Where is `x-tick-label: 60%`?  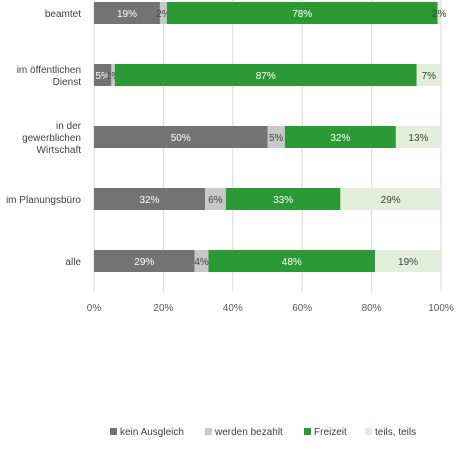
x-tick-label: 60% is located at coordinates (302, 308).